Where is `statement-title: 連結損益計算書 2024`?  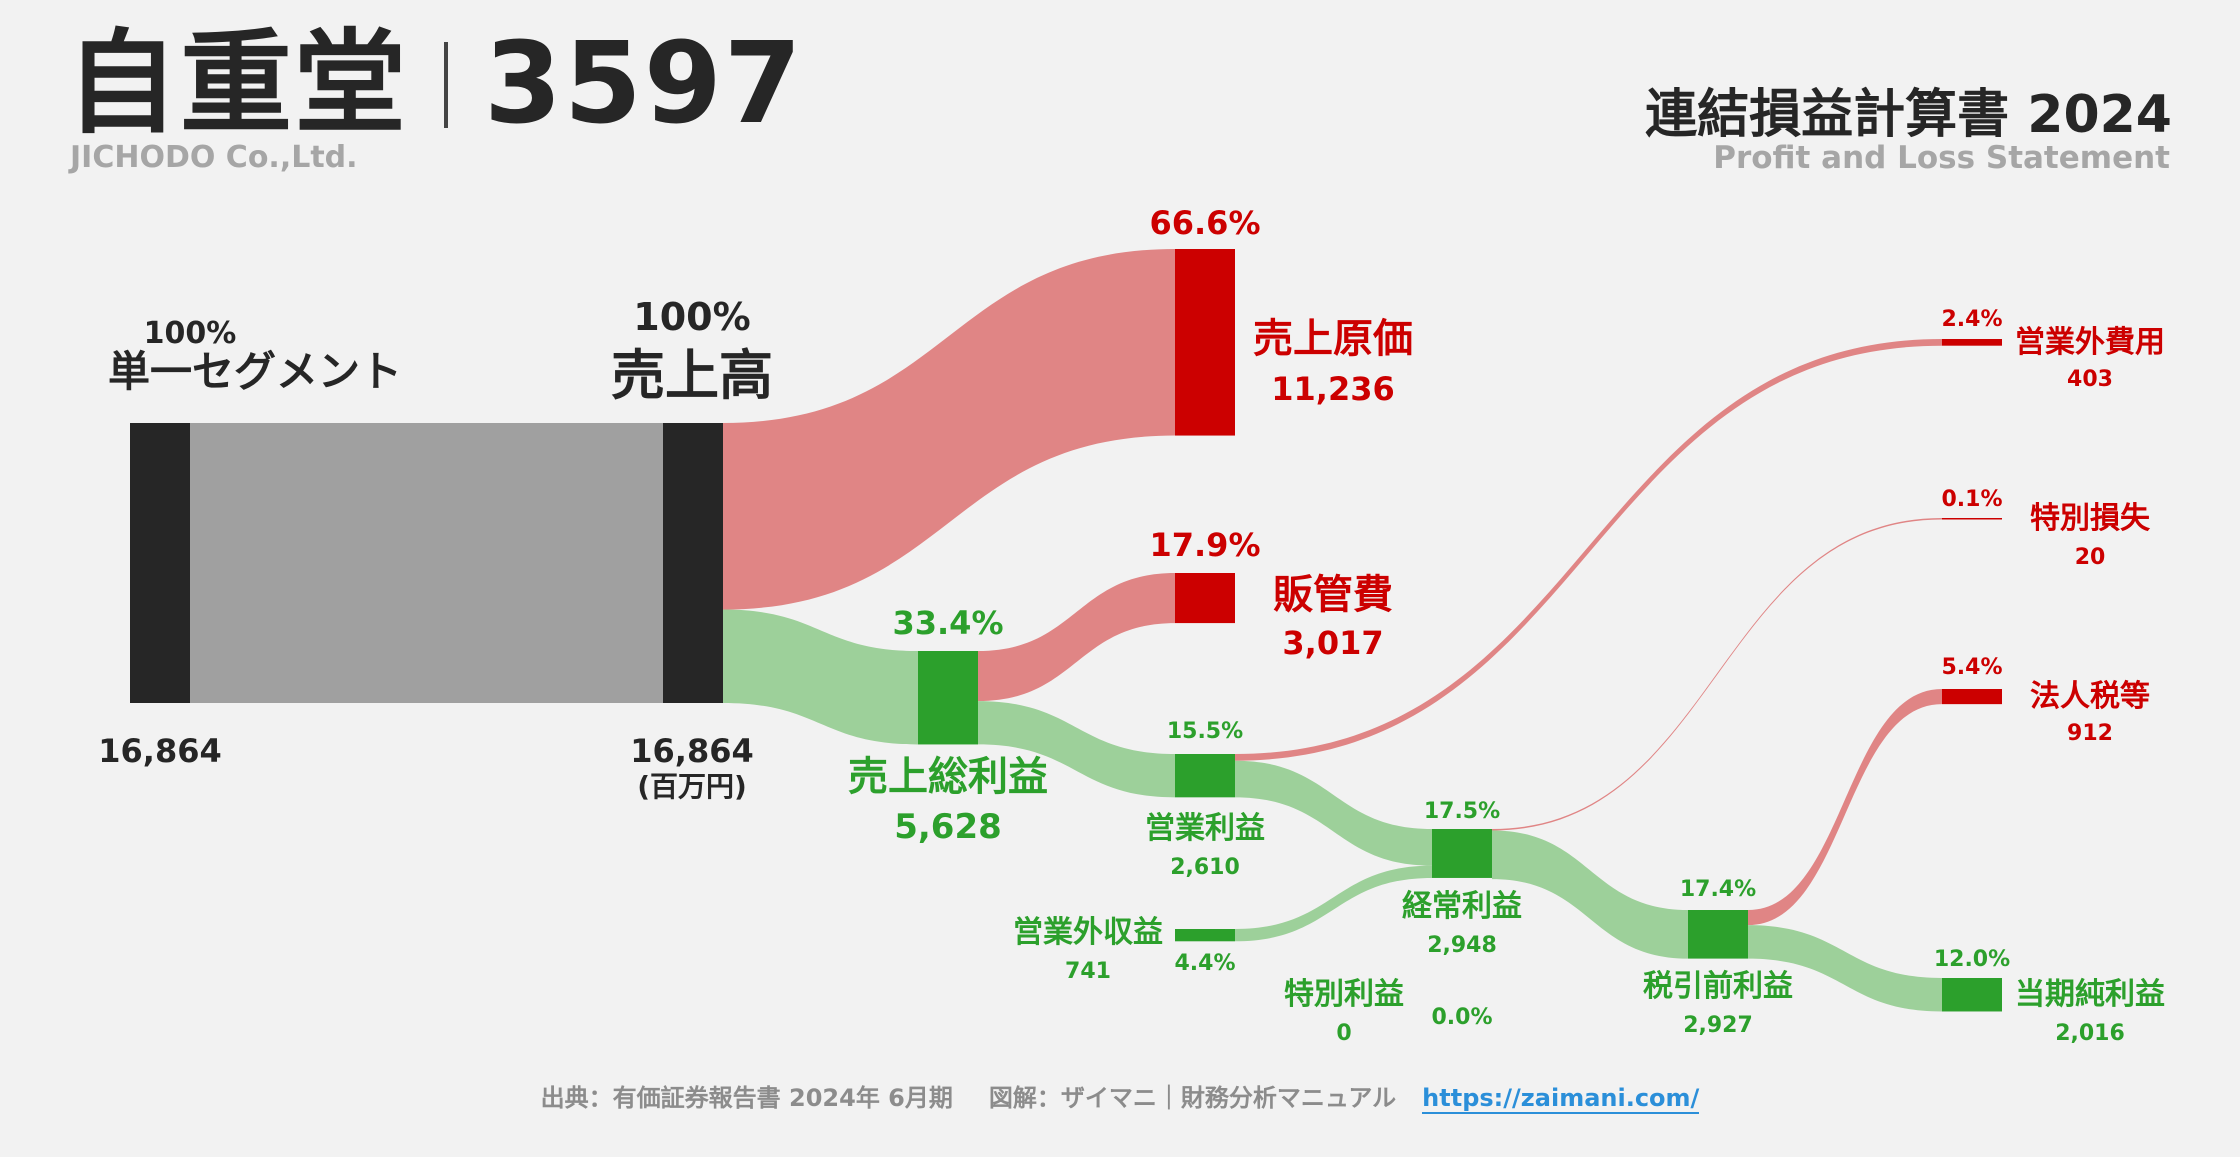
statement-title: 連結損益計算書 2024 is located at coordinates (1908, 115).